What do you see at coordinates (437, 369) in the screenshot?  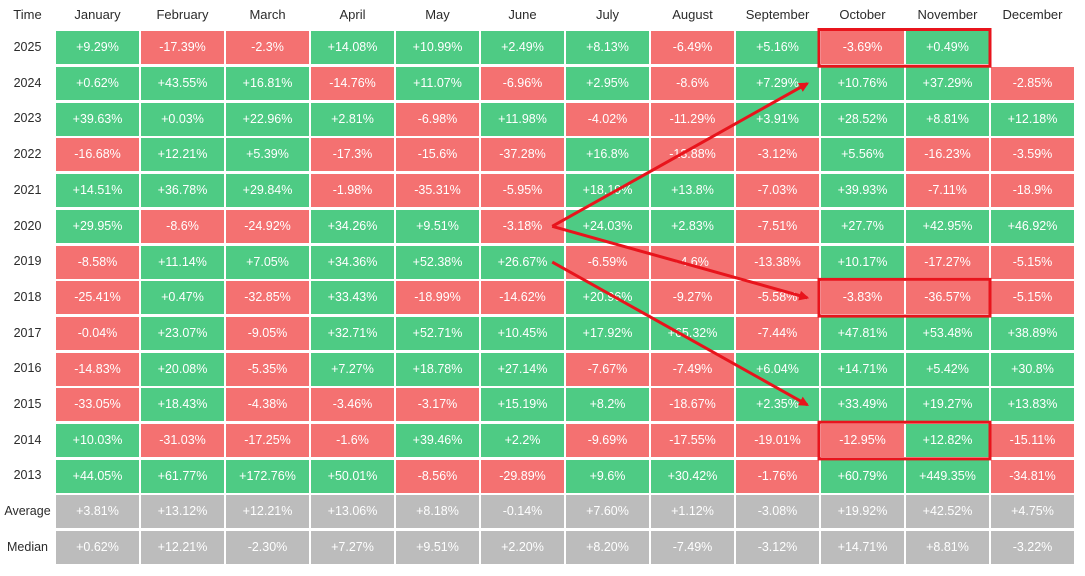 I see `cell-2016-may: +18.78%` at bounding box center [437, 369].